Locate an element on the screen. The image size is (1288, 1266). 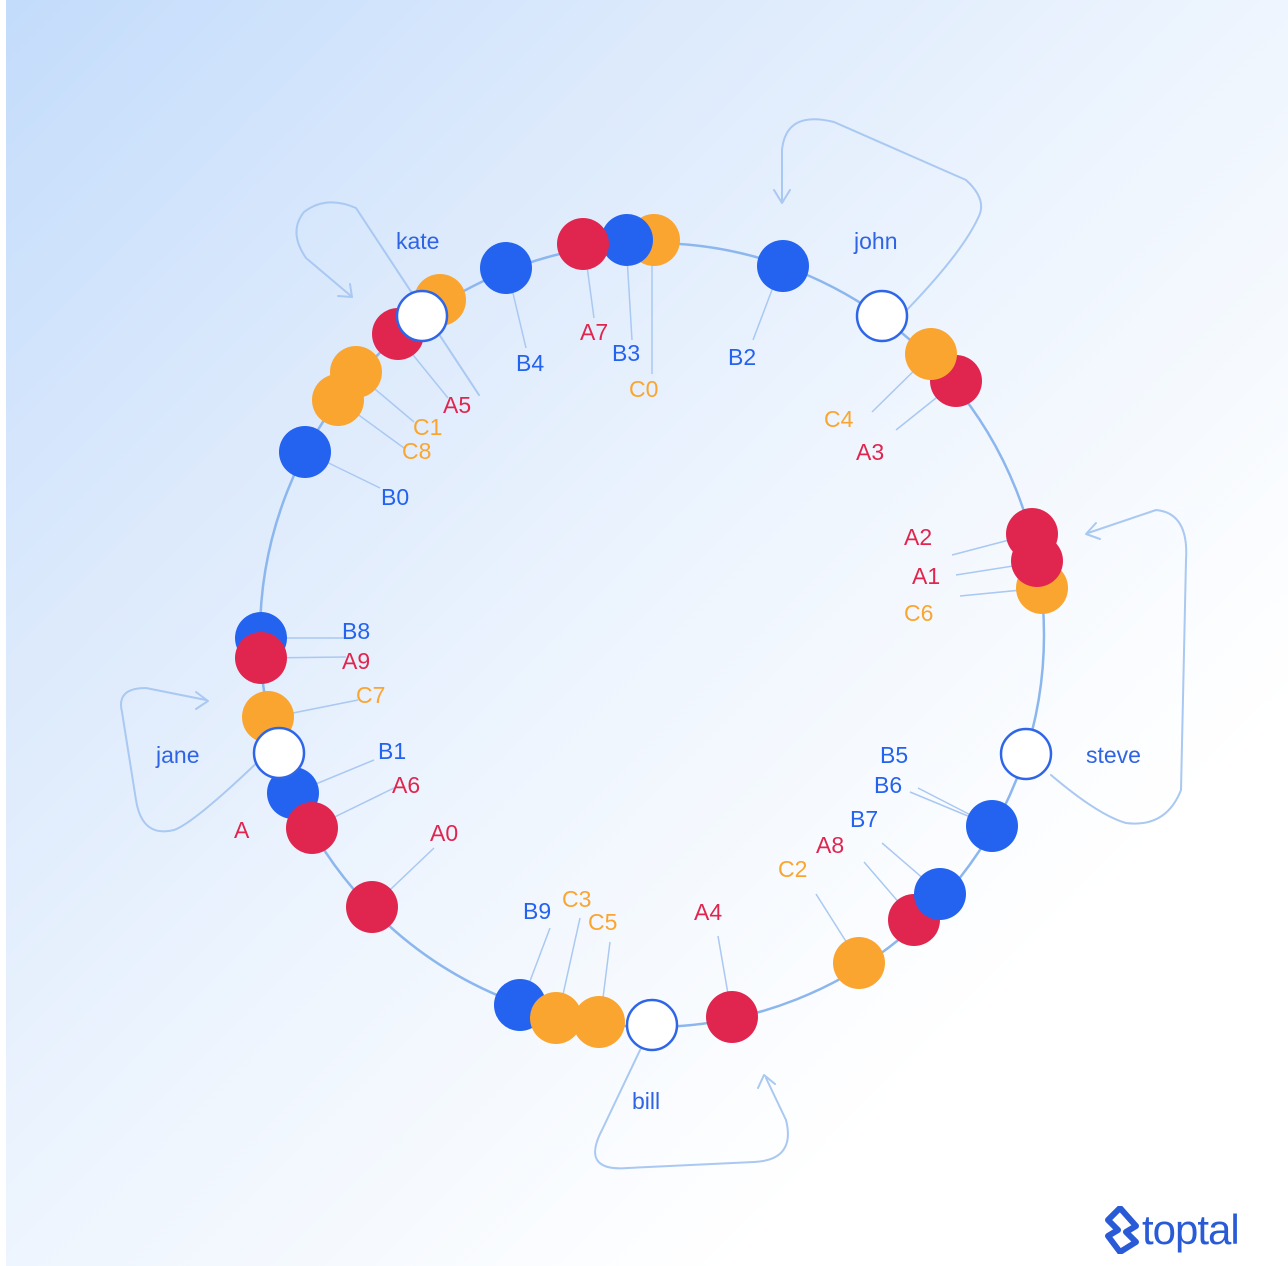
label-a9: A9 is located at coordinates (356, 661).